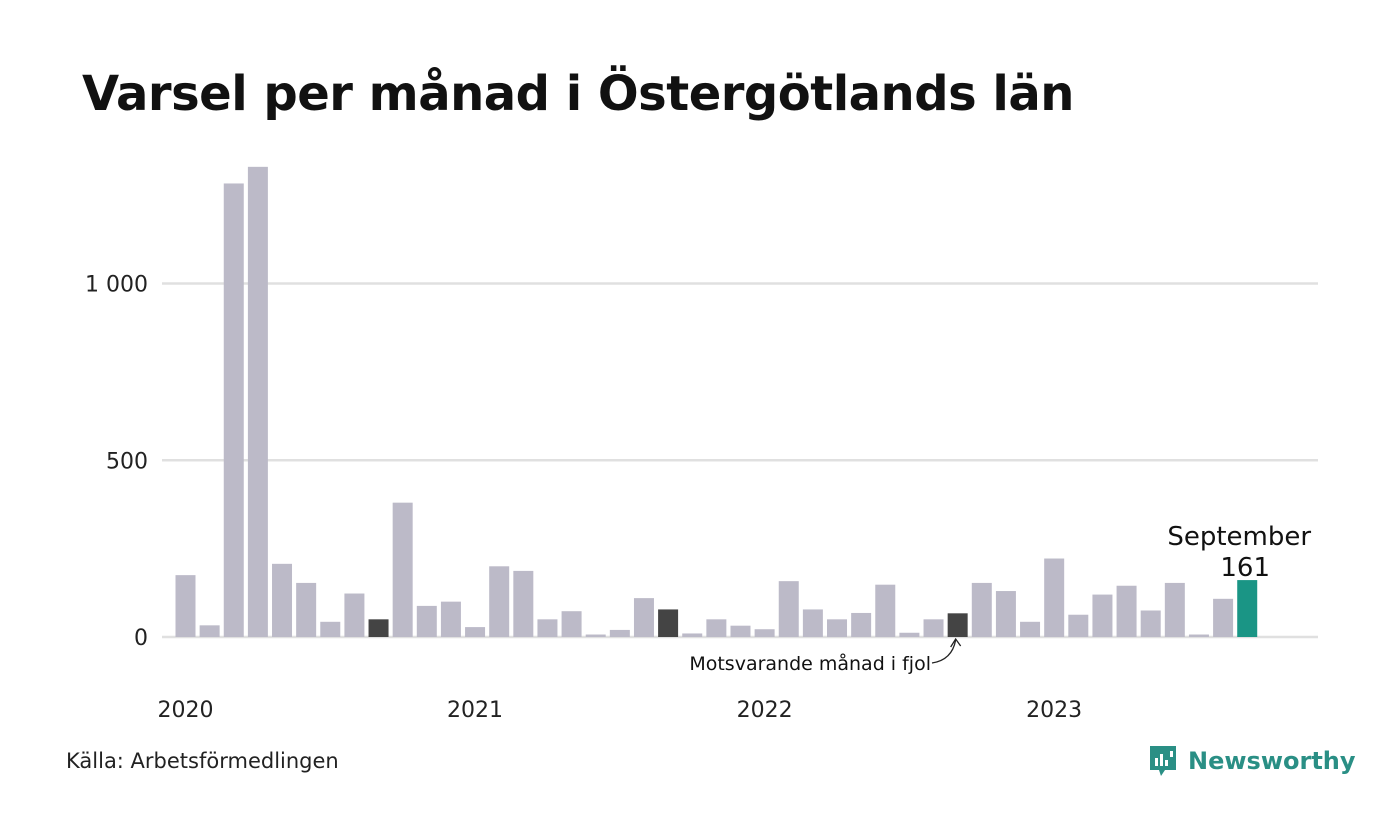 The image size is (1400, 840). I want to click on highlight-month-label: September, so click(1239, 537).